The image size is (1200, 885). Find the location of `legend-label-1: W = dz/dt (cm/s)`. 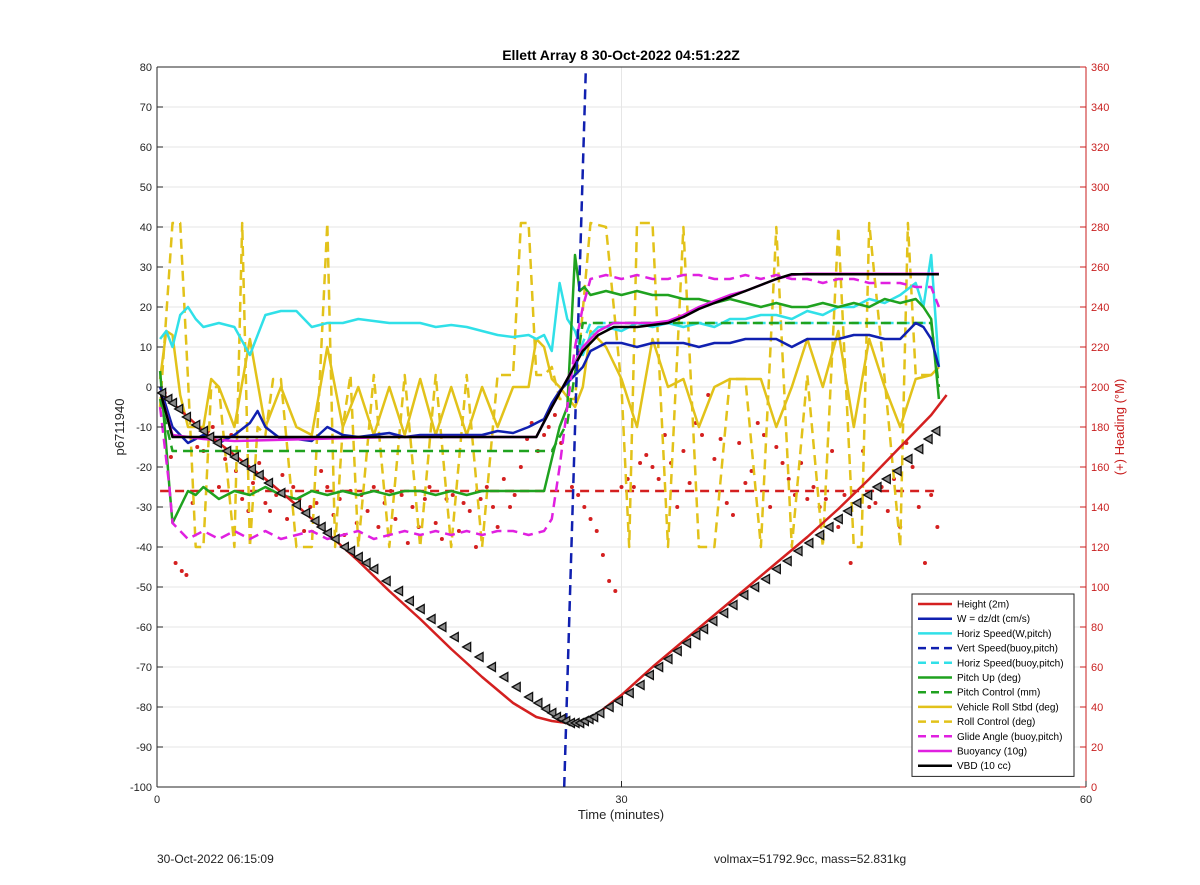

legend-label-1: W = dz/dt (cm/s) is located at coordinates (993, 619).